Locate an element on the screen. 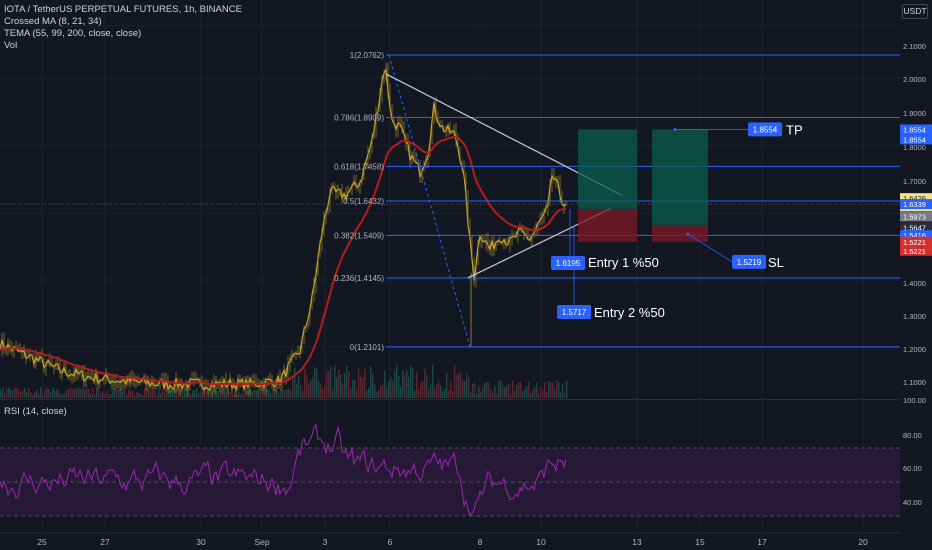 This screenshot has width=932, height=550. vol-label: Vol is located at coordinates (11, 45).